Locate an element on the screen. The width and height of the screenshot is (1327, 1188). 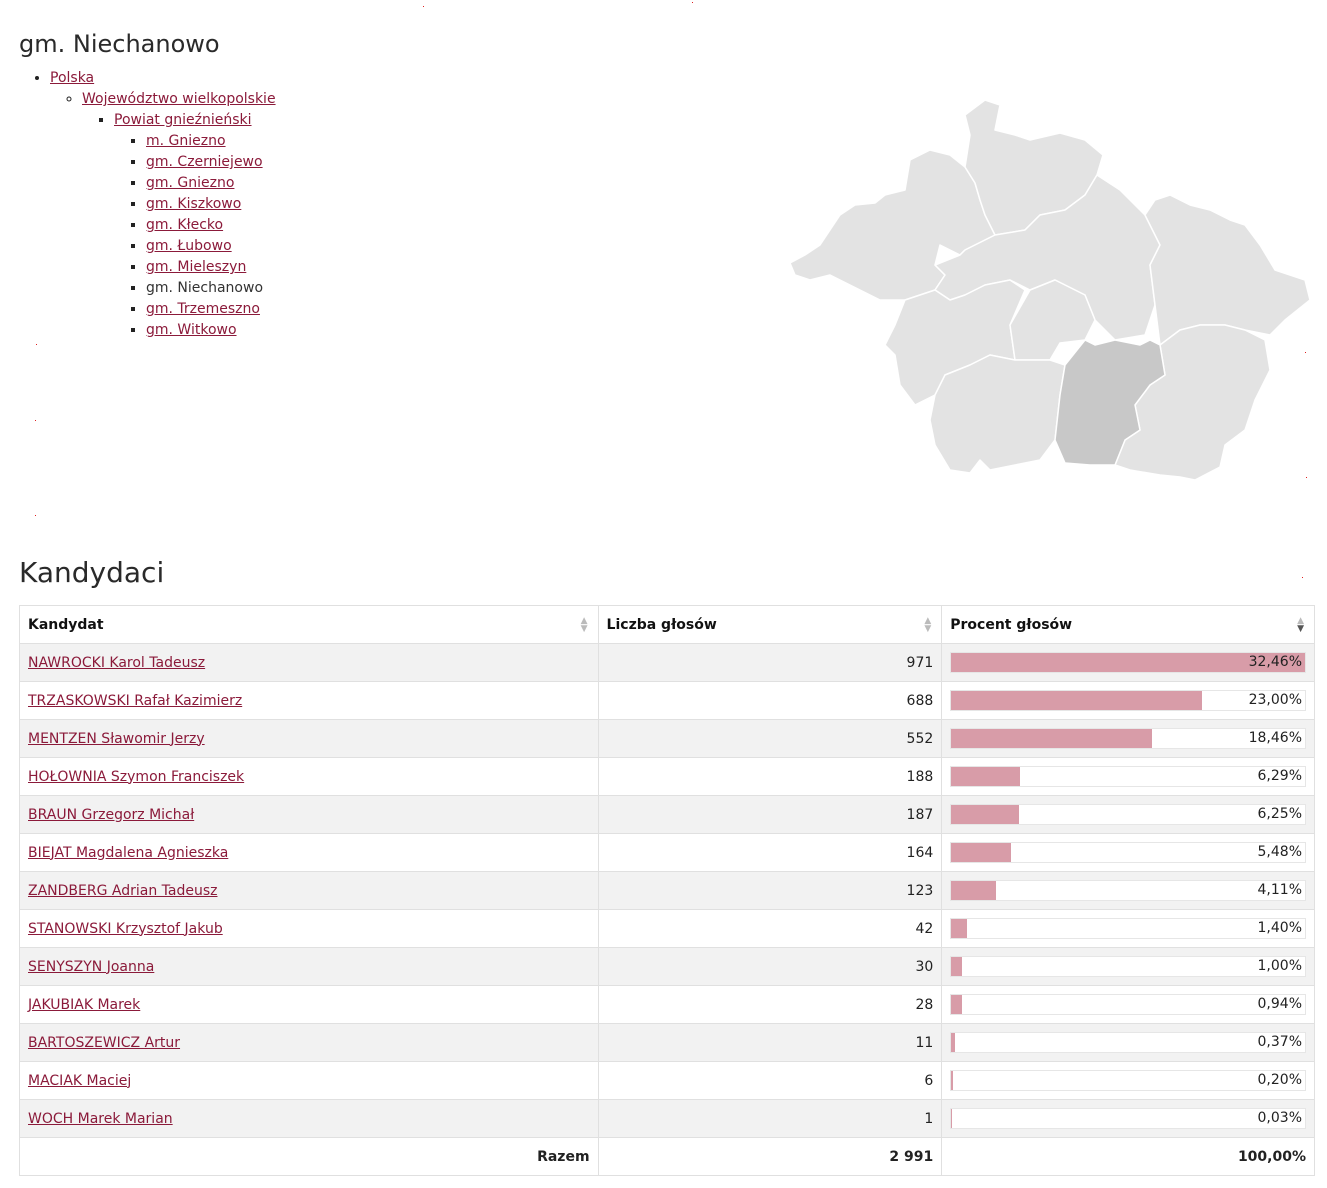
breadcrumb-link-country: Polska is located at coordinates (72, 78).